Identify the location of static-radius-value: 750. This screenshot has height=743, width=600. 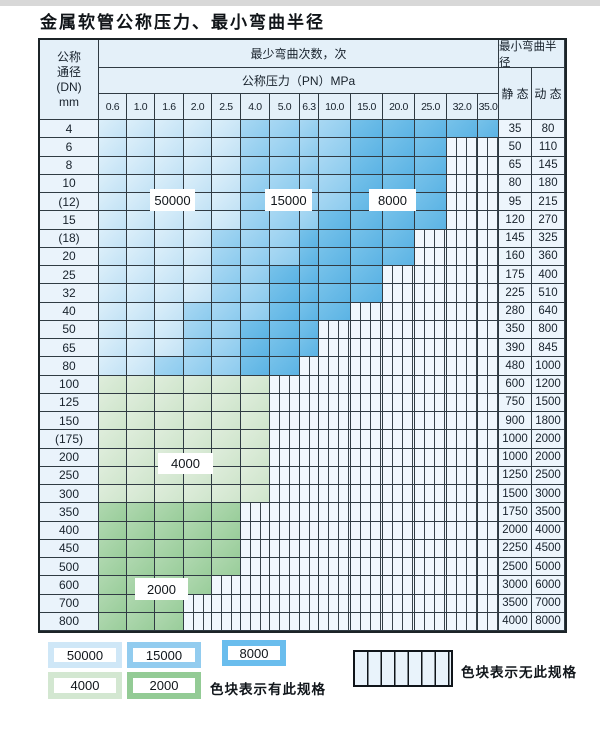
(515, 402).